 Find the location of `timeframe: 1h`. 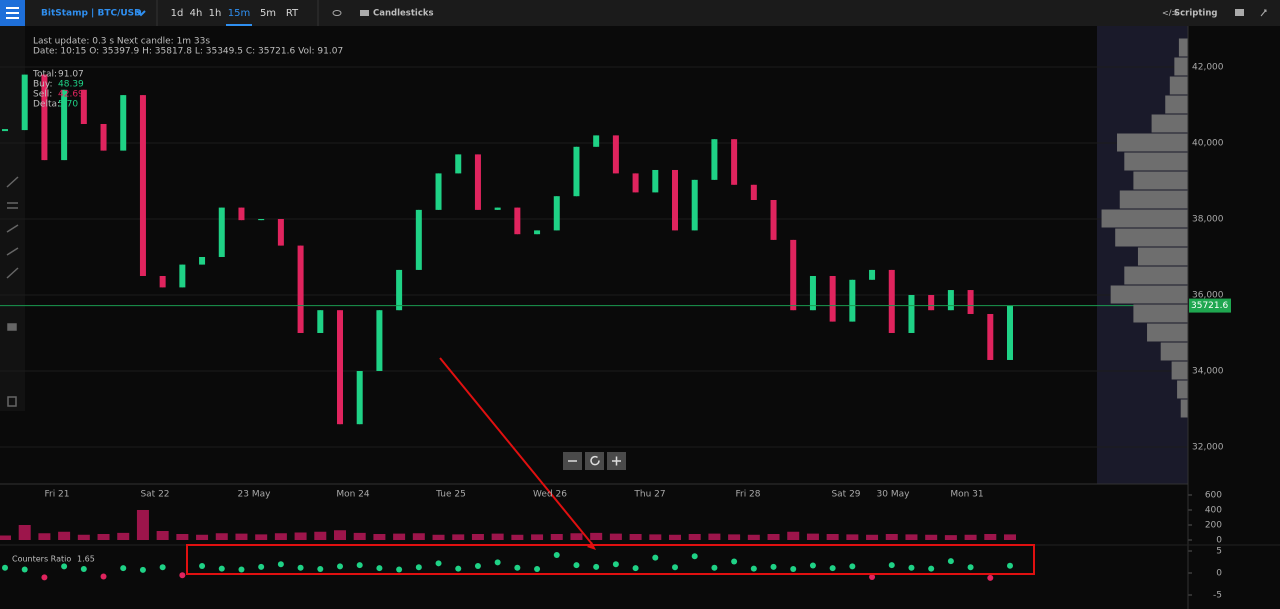

timeframe: 1h is located at coordinates (215, 13).